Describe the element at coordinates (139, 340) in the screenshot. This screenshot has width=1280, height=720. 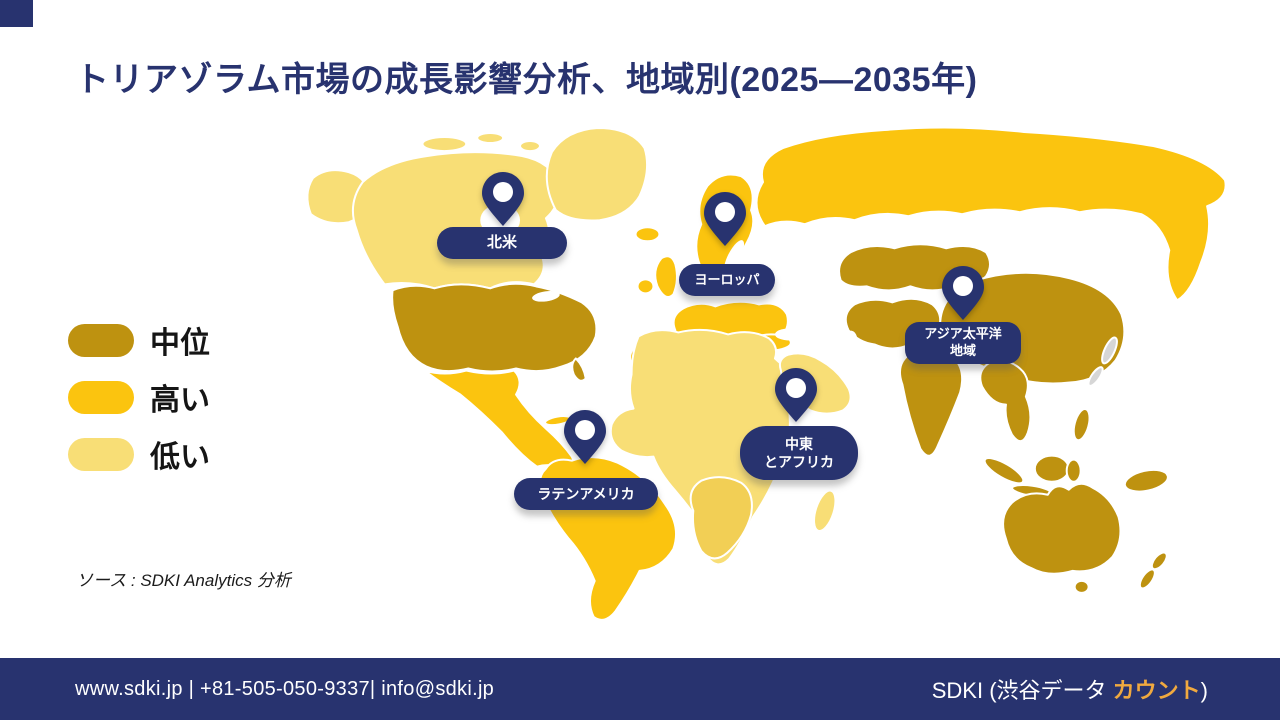
I see `legend-item-medium: 中位` at that location.